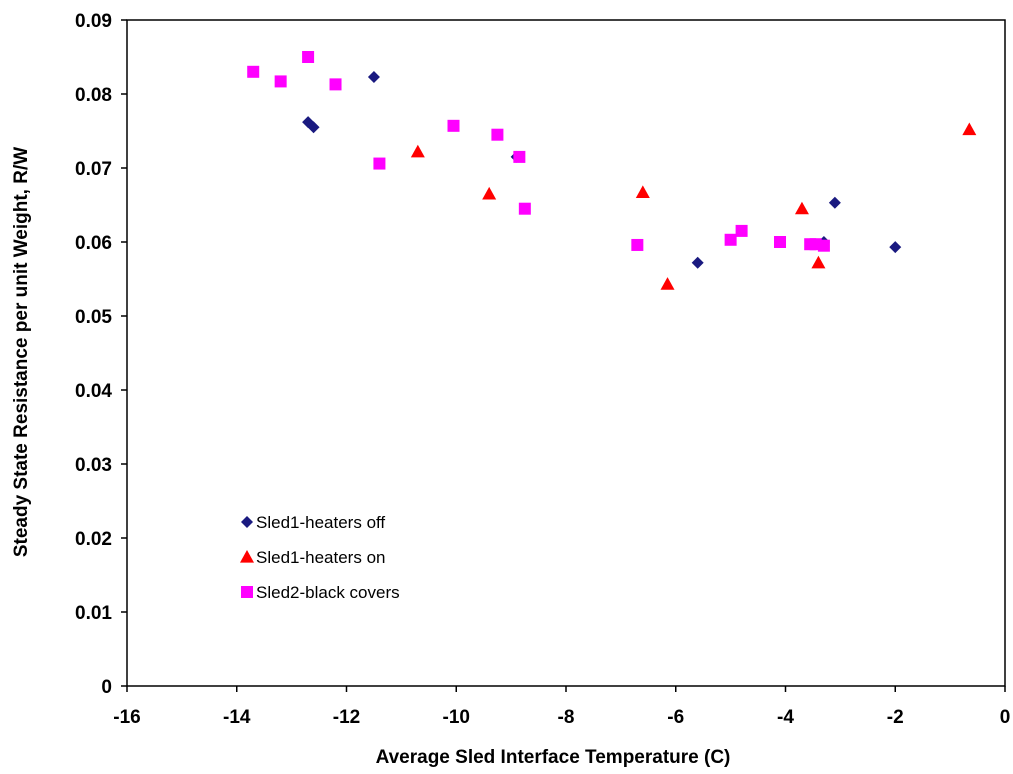 The width and height of the screenshot is (1013, 774). I want to click on y-tick-label: 0.05, so click(93, 317).